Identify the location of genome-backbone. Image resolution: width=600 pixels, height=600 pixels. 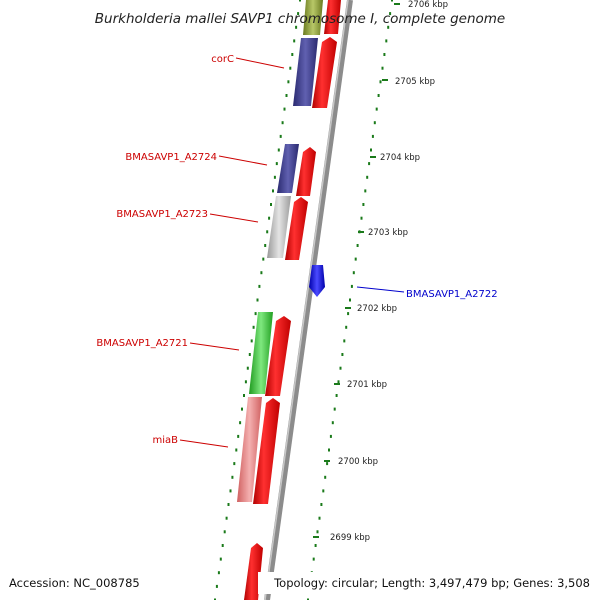
(308, 300).